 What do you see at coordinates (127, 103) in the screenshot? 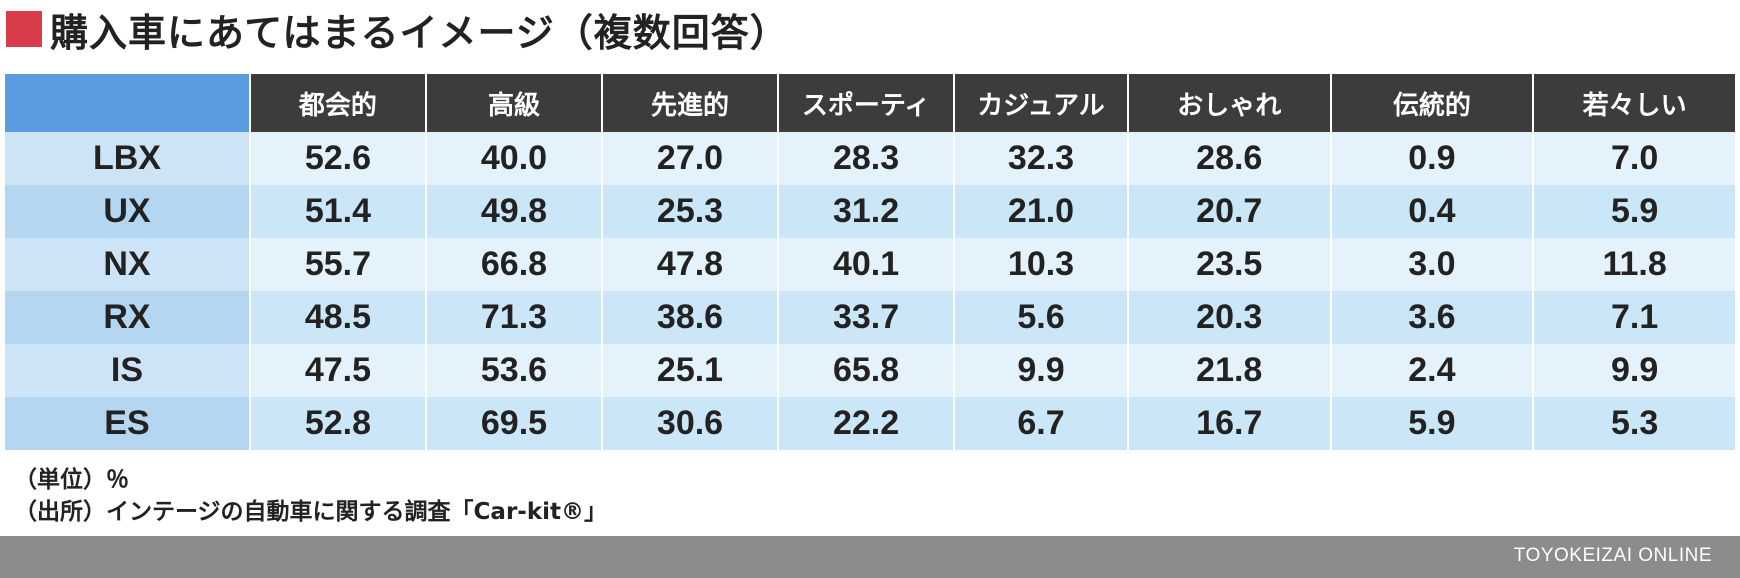
I see `corner-cell` at bounding box center [127, 103].